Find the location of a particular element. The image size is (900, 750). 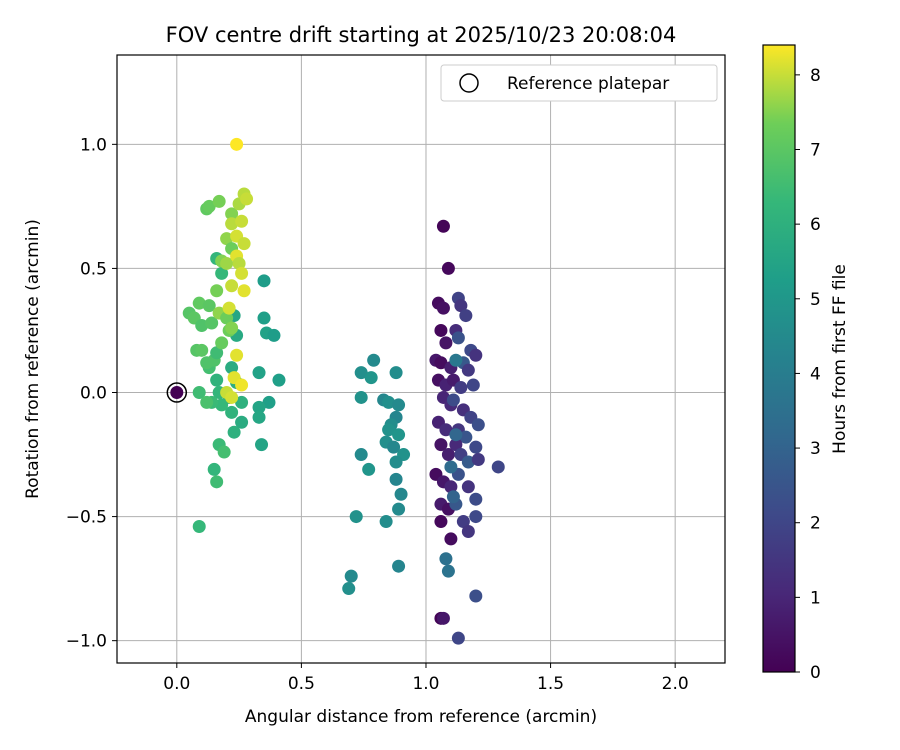

colorbar-tick-label: 3 is located at coordinates (815, 449).